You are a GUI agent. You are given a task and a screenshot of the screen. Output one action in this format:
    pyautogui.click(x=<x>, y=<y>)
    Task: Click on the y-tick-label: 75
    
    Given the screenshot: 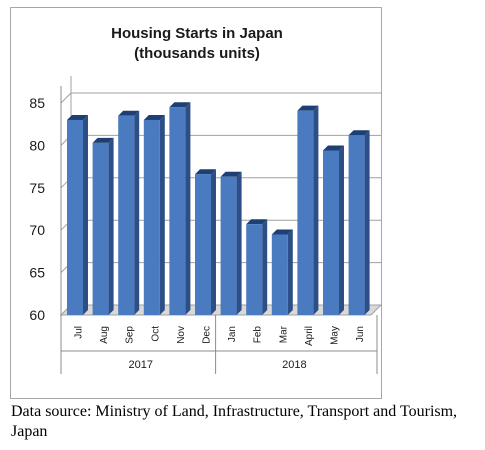 What is the action you would take?
    pyautogui.click(x=37, y=188)
    